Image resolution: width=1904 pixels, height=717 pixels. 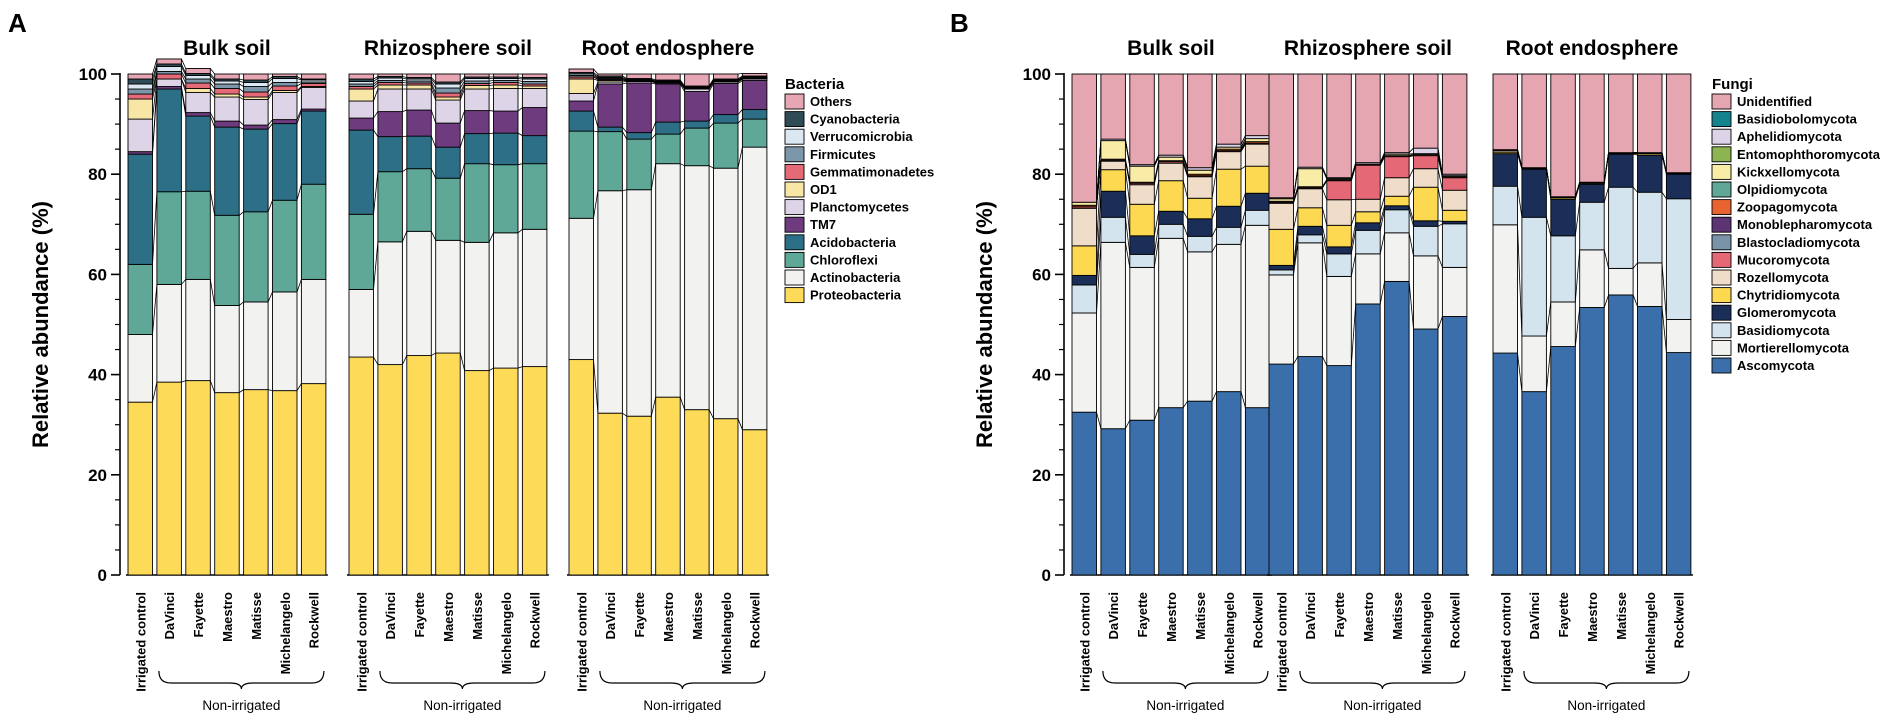 I want to click on segment-verrucomicrobia, so click(x=256, y=84).